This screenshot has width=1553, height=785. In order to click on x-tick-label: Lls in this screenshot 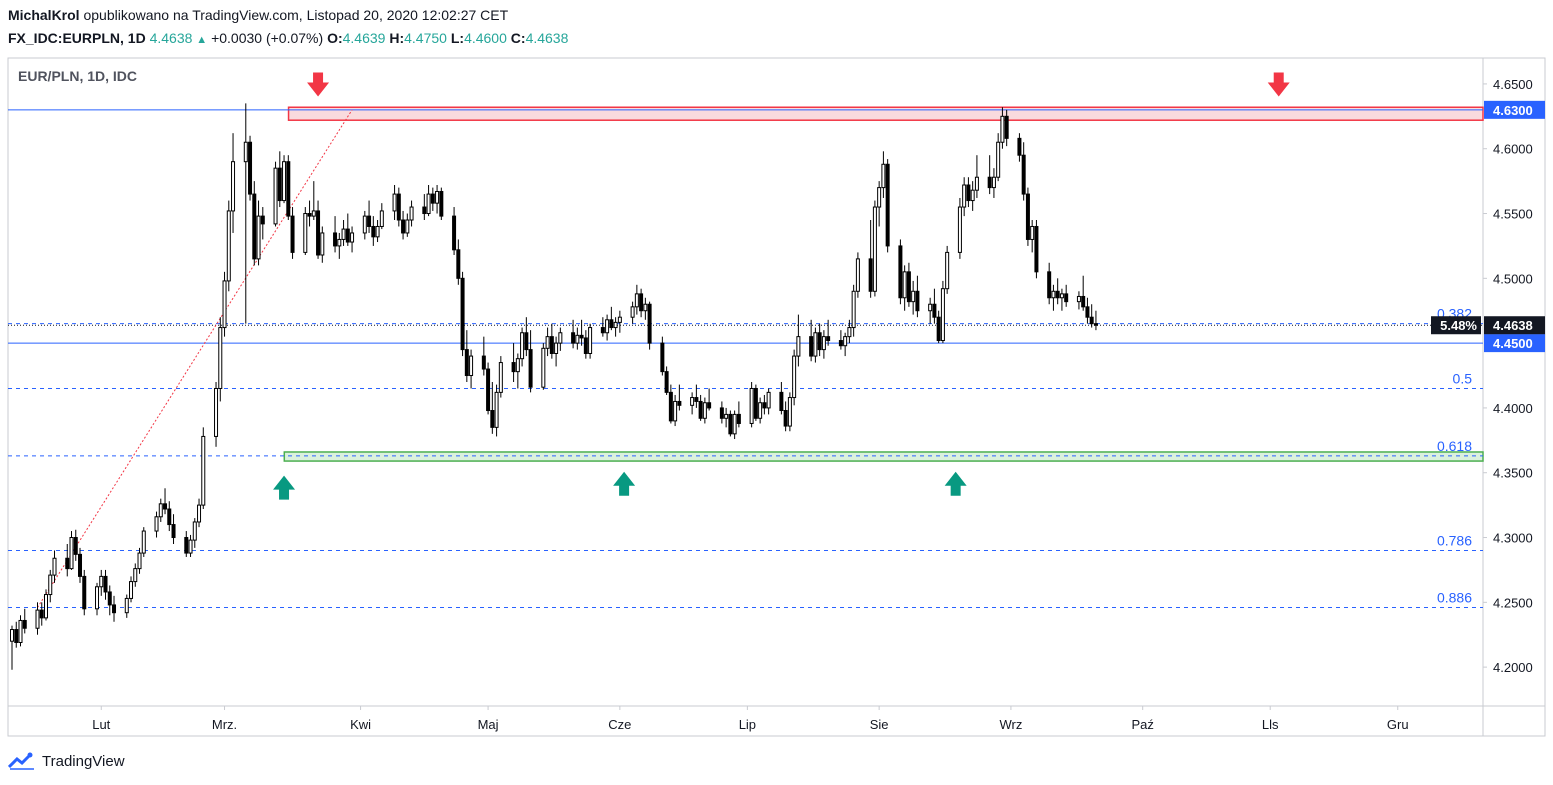, I will do `click(1270, 724)`.